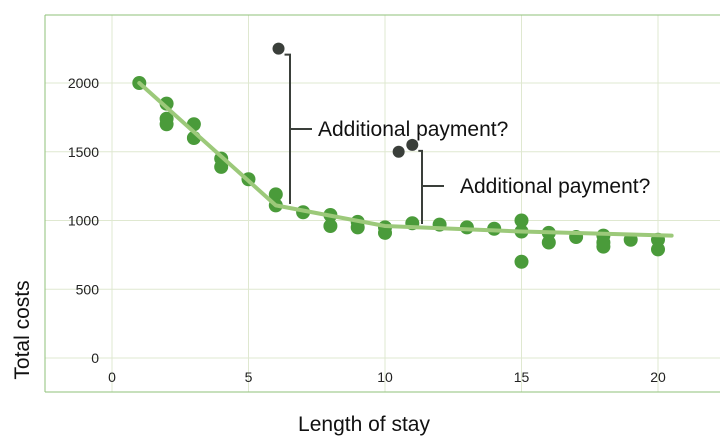 The width and height of the screenshot is (720, 436). I want to click on x-tick-label: 5, so click(249, 377).